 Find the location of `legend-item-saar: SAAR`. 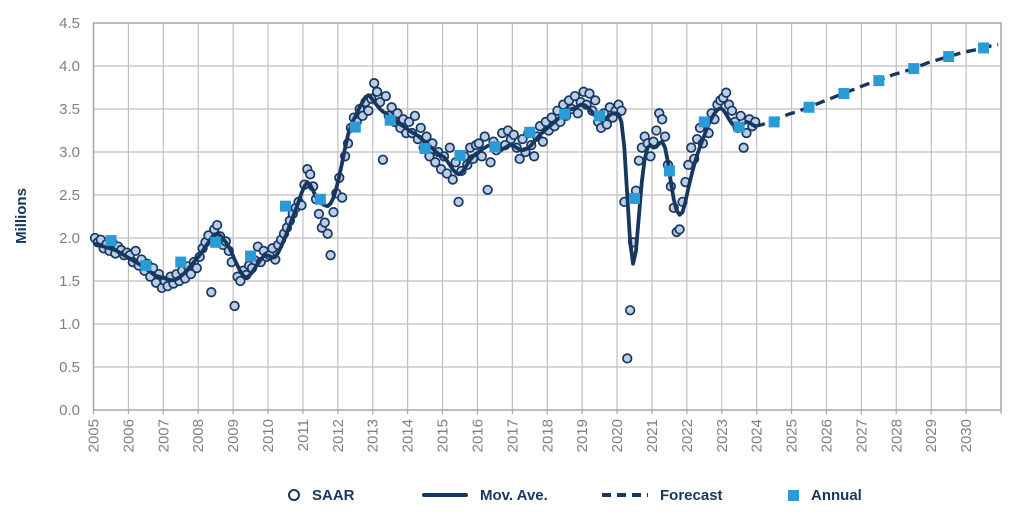

legend-item-saar: SAAR is located at coordinates (321, 495).